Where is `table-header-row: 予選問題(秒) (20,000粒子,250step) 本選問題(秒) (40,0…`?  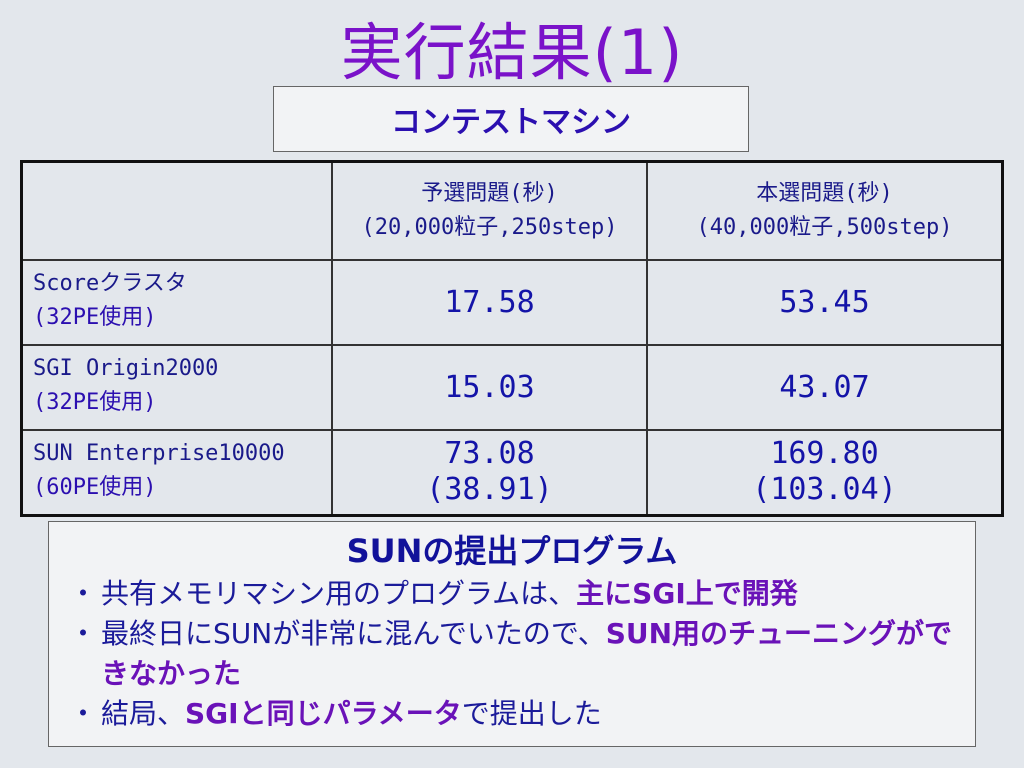
table-header-row: 予選問題(秒) (20,000粒子,250step) 本選問題(秒) (40,0… is located at coordinates (512, 210).